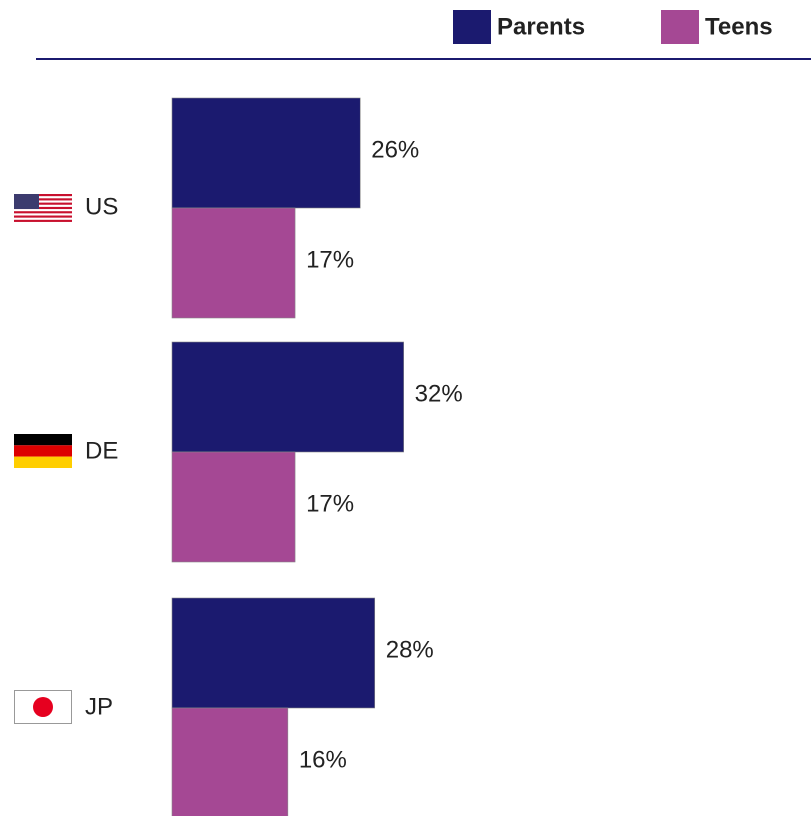 This screenshot has height=816, width=811. What do you see at coordinates (323, 759) in the screenshot?
I see `value-label: 16%` at bounding box center [323, 759].